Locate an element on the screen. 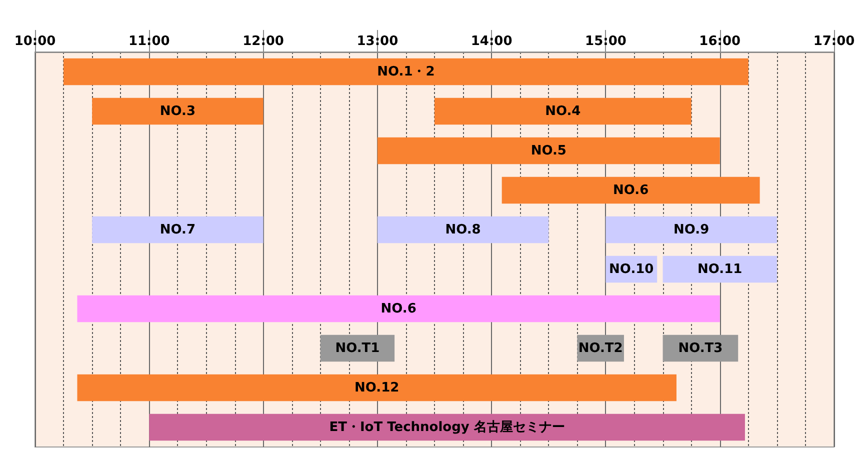 The width and height of the screenshot is (868, 475). data-label: NO.8 is located at coordinates (463, 230).